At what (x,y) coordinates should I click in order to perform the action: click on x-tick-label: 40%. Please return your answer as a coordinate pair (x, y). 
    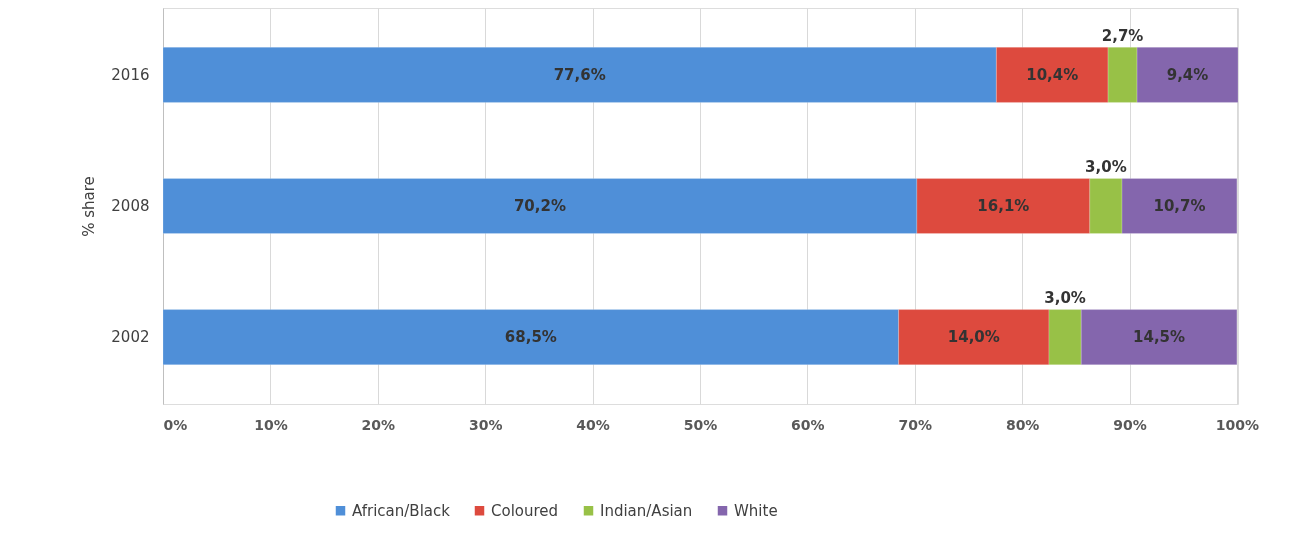
    Looking at the image, I should click on (593, 424).